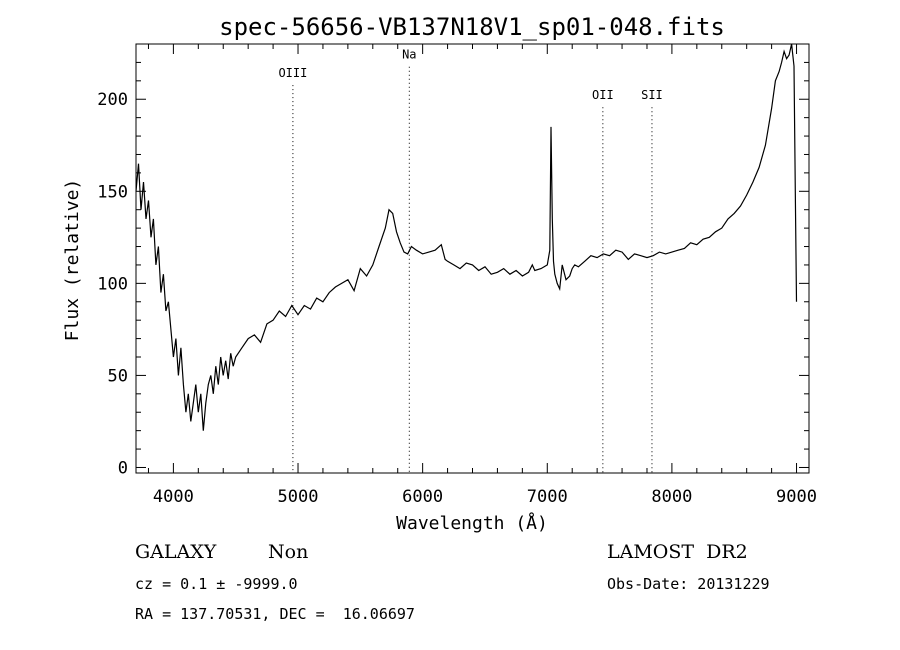 This screenshot has height=650, width=900. What do you see at coordinates (422, 497) in the screenshot?
I see `x-tick-label: 6000` at bounding box center [422, 497].